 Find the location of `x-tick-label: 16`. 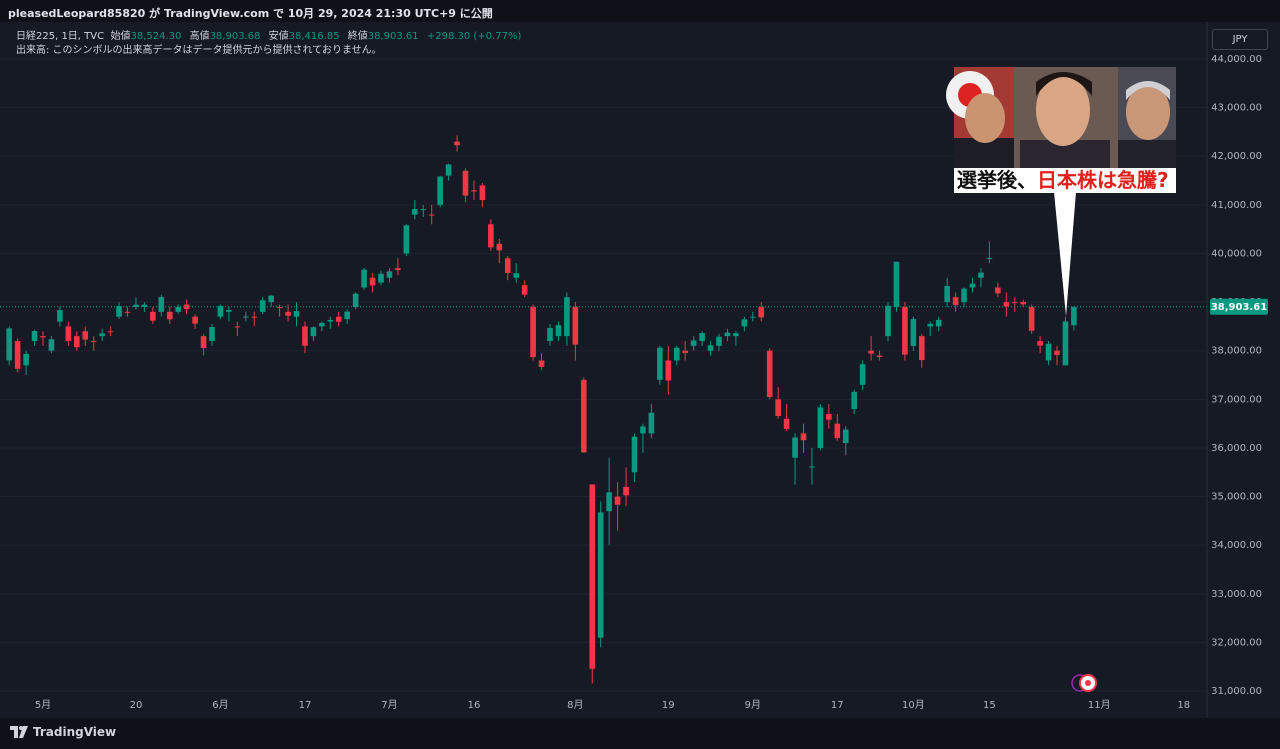

x-tick-label: 16 is located at coordinates (474, 705).